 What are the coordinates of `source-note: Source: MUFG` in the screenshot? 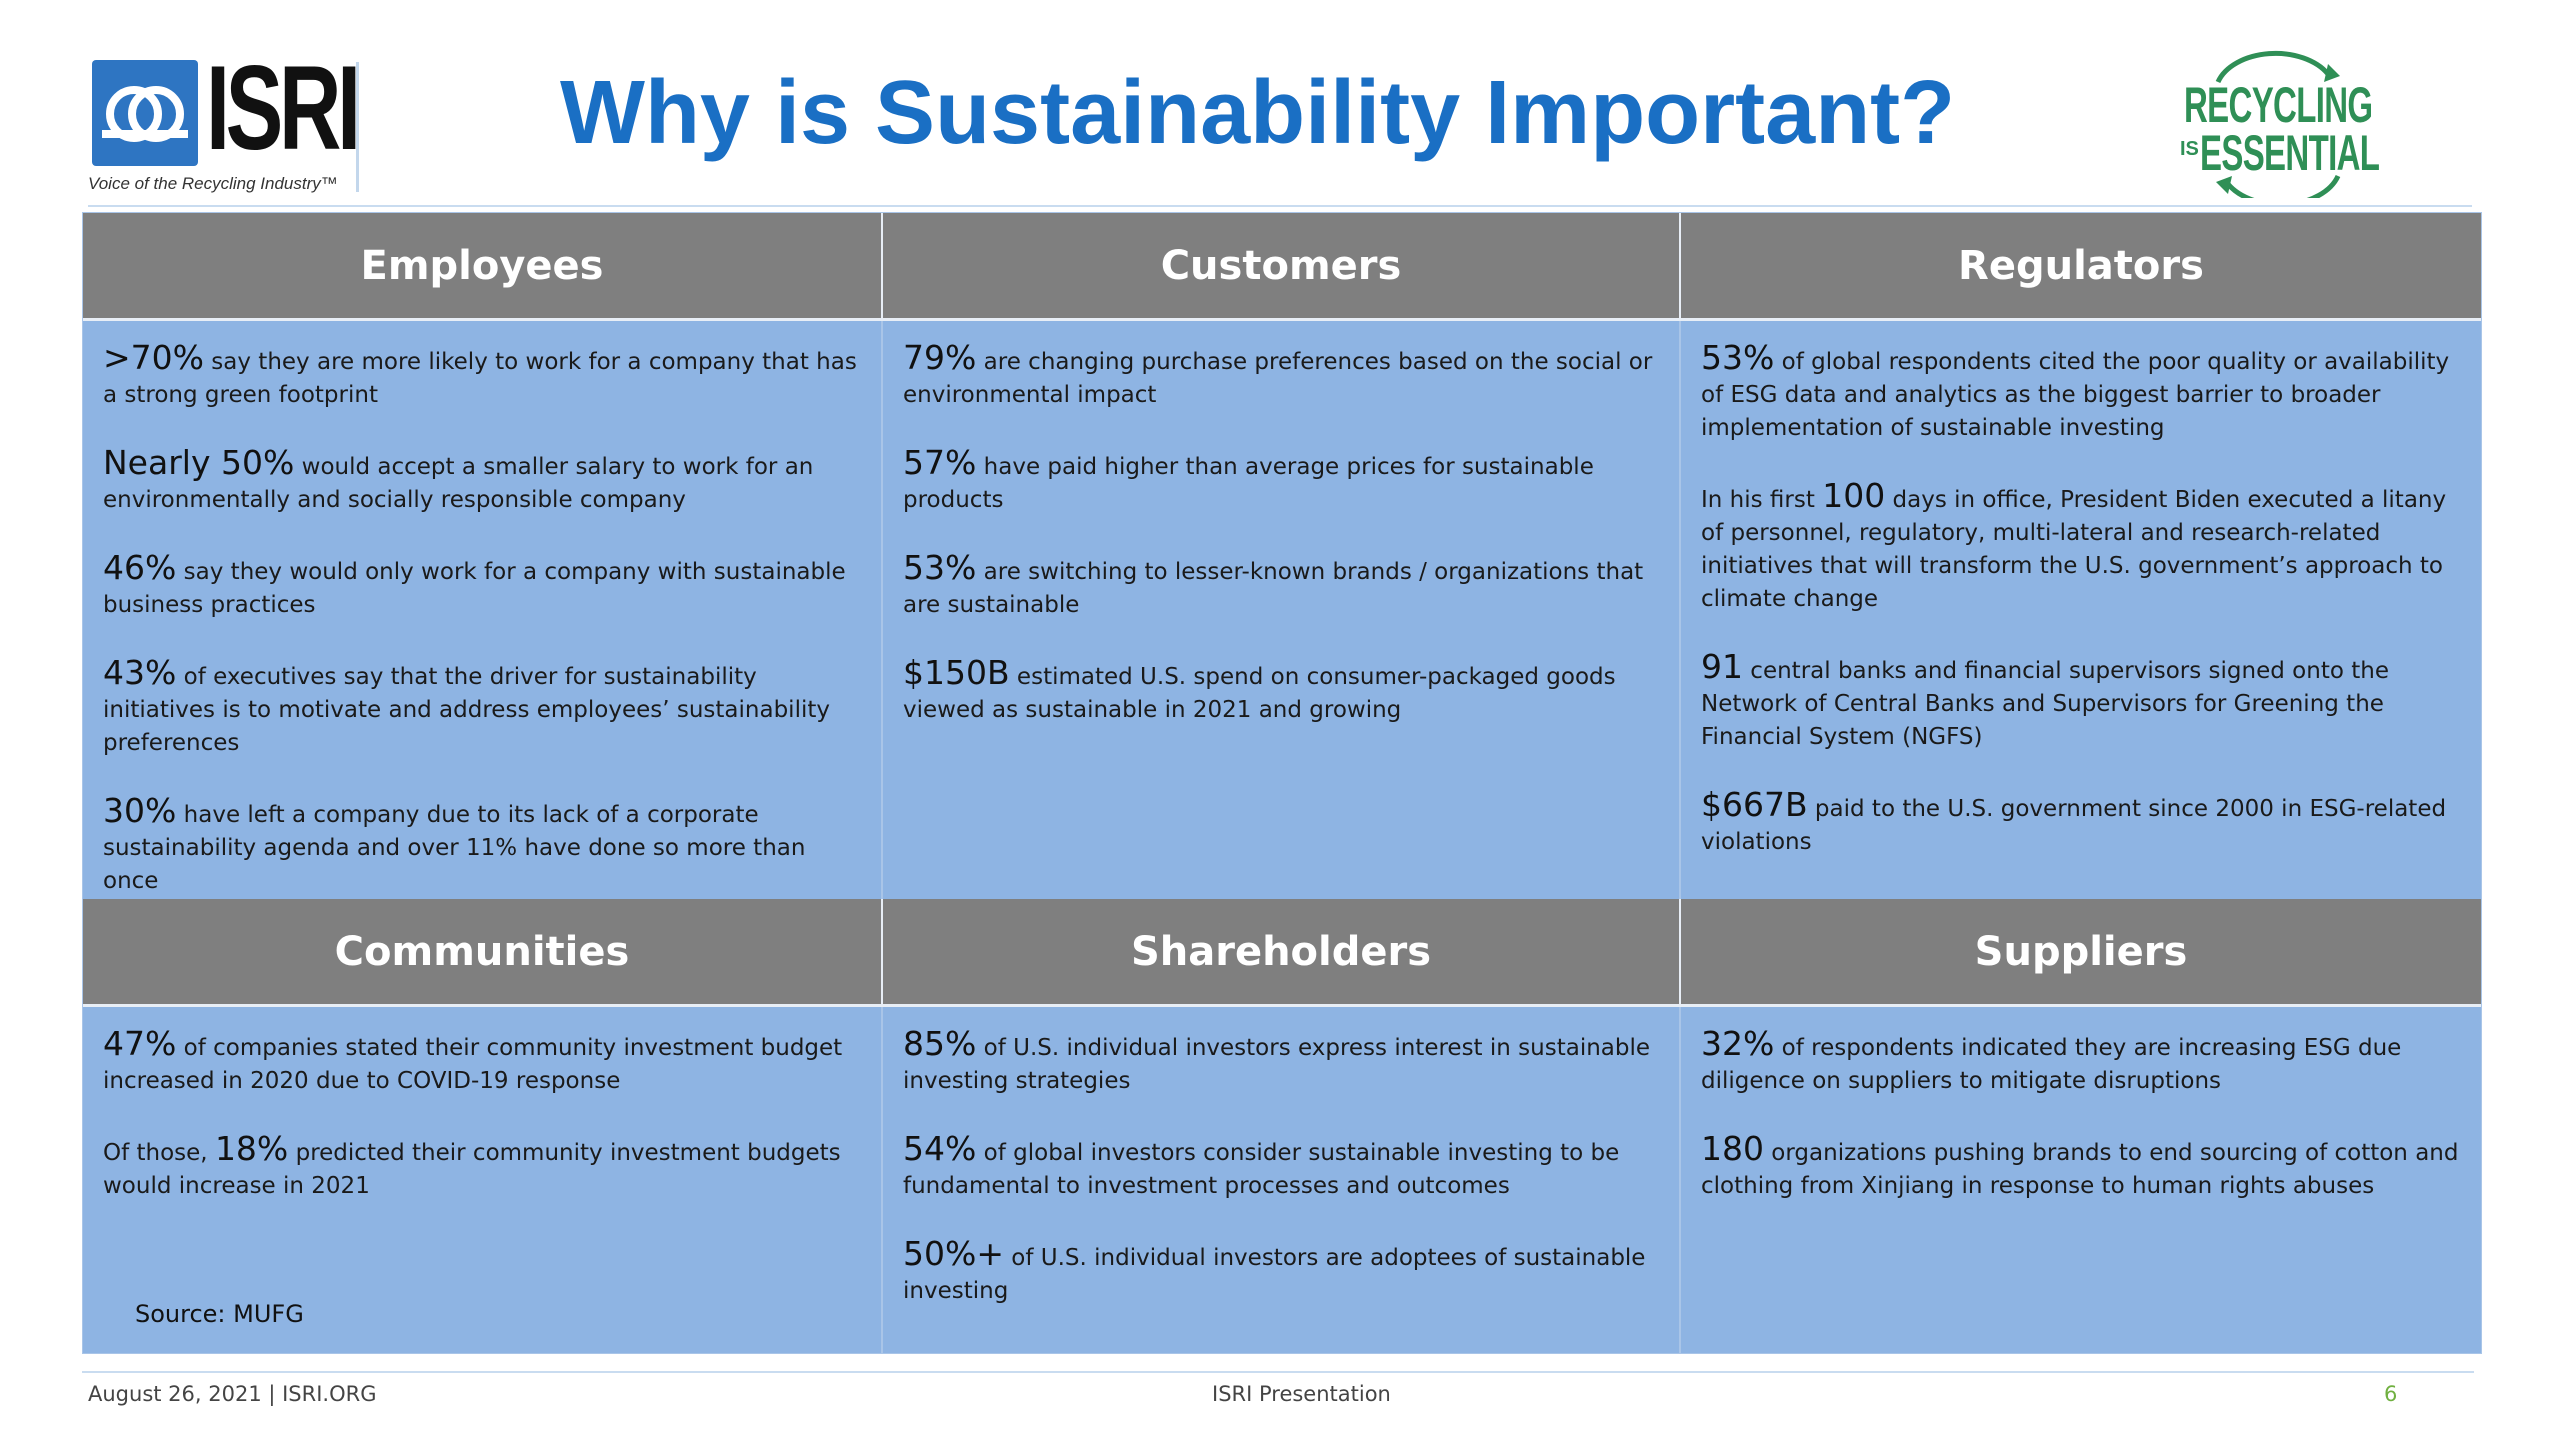 It's located at (219, 1314).